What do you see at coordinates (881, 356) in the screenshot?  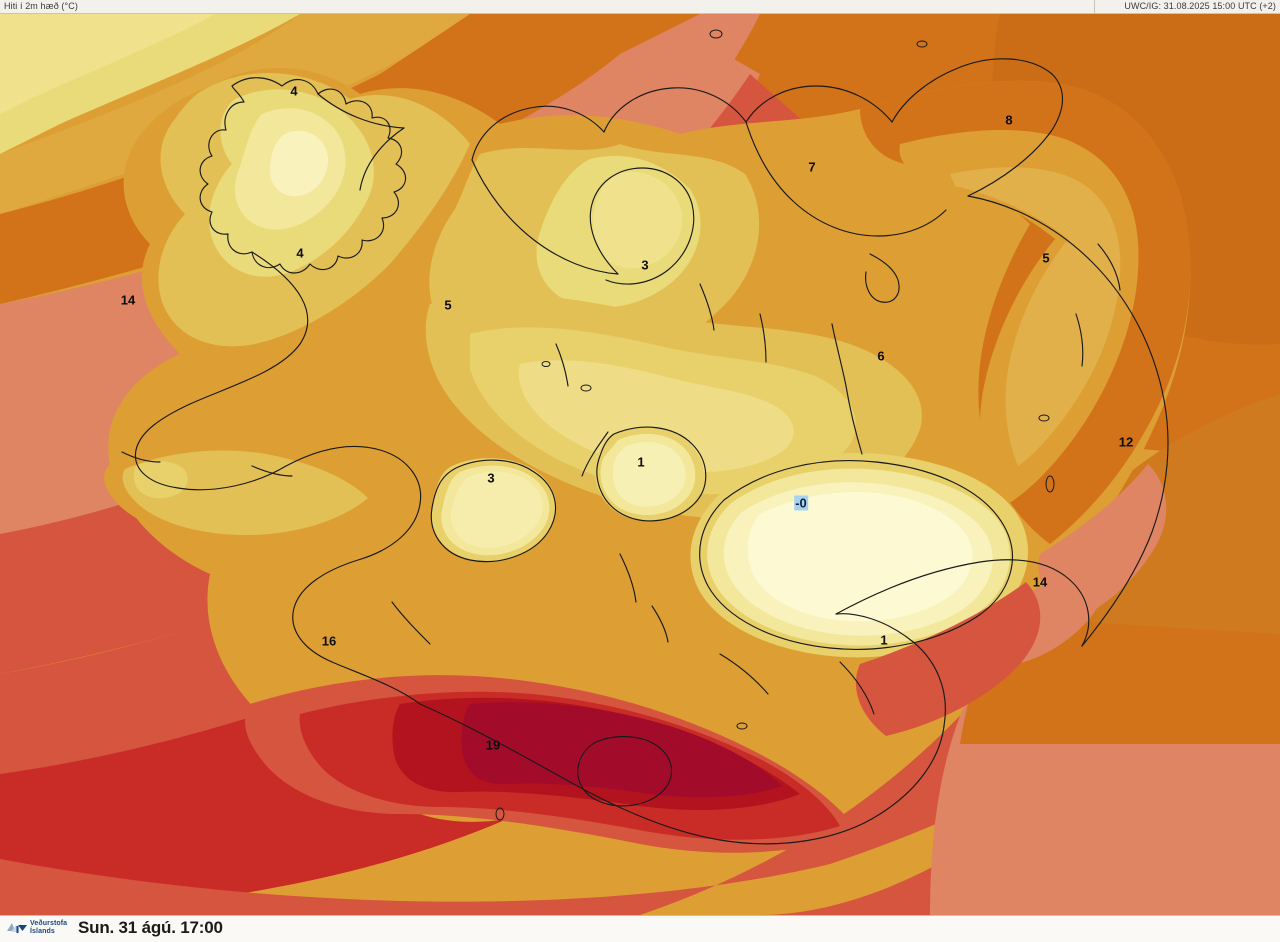 I see `map-value-label: 6` at bounding box center [881, 356].